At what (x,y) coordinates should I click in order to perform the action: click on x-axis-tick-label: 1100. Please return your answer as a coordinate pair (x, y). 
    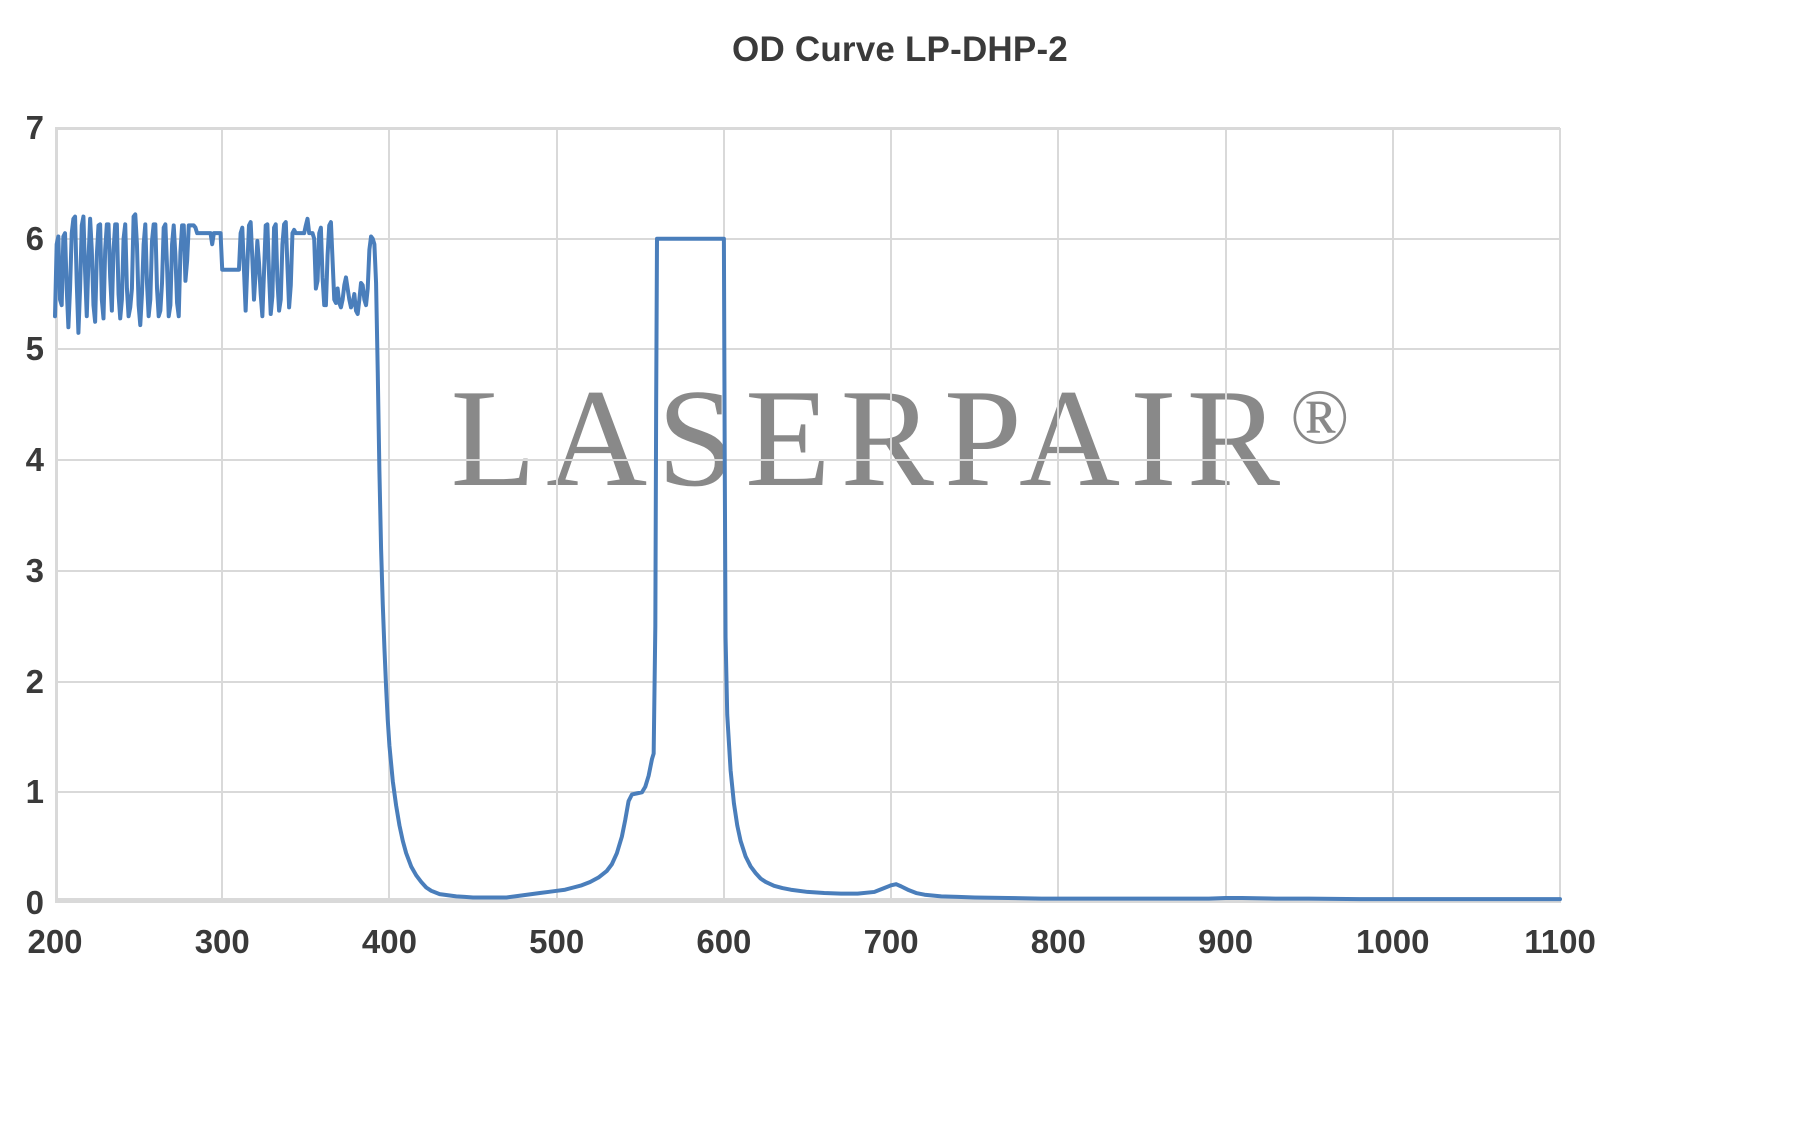
    Looking at the image, I should click on (1560, 941).